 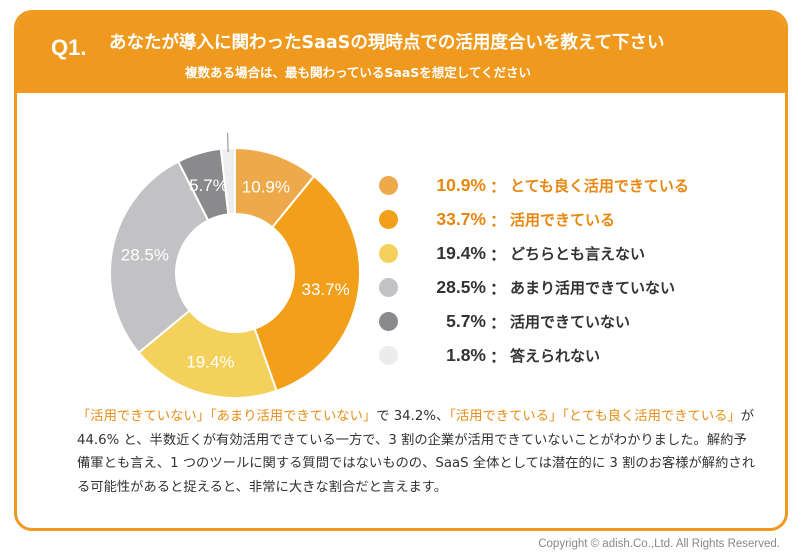 I want to click on question-title: あなたが導入に関わったSaaSの現時点での活用度合いを教えて下さい, so click(x=387, y=43).